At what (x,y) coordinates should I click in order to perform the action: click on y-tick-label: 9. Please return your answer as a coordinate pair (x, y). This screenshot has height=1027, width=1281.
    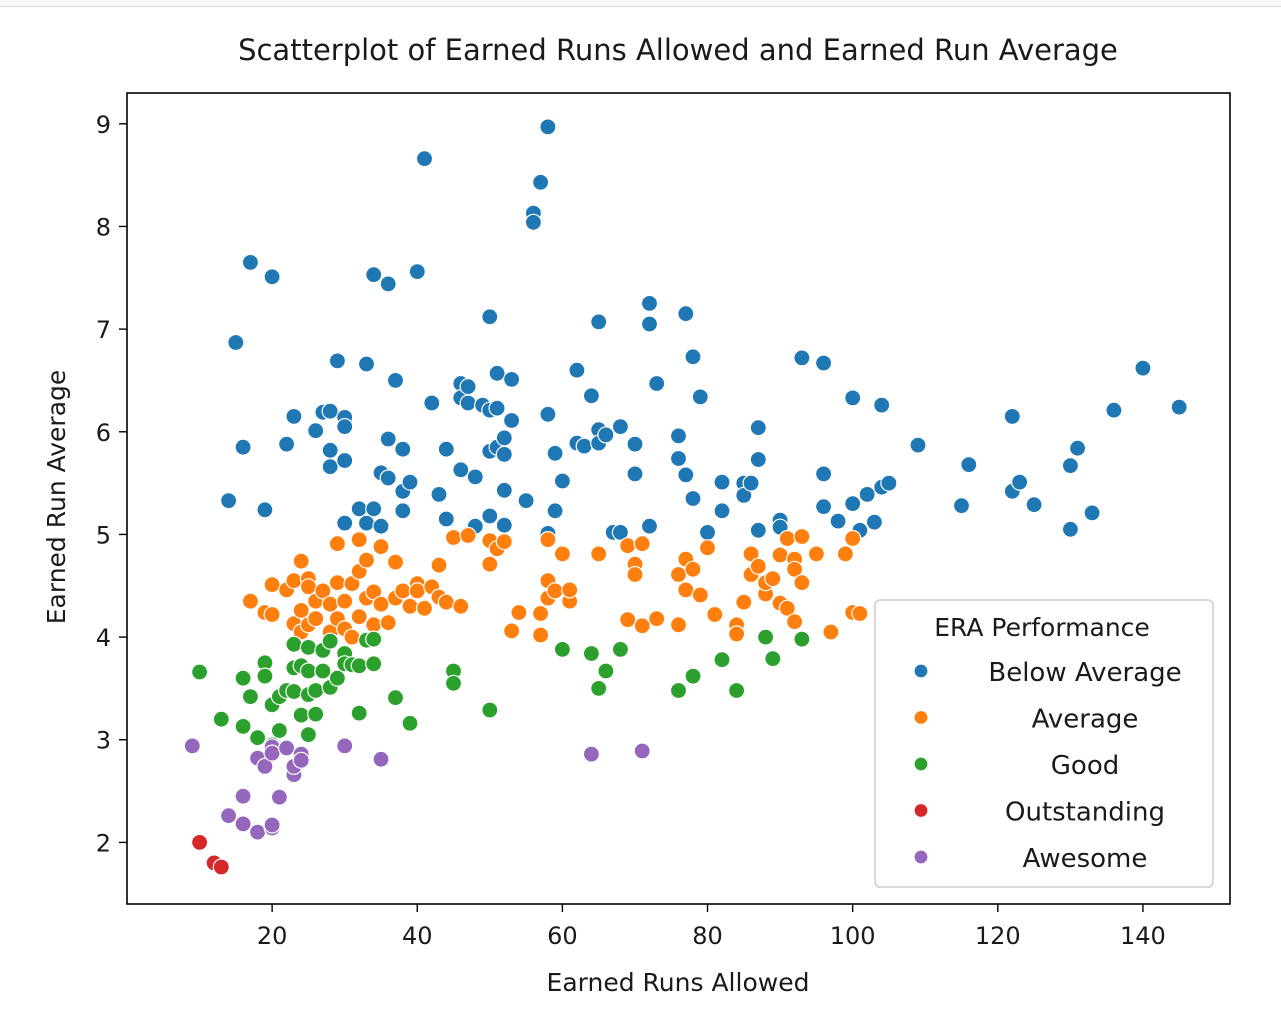
    Looking at the image, I should click on (103, 125).